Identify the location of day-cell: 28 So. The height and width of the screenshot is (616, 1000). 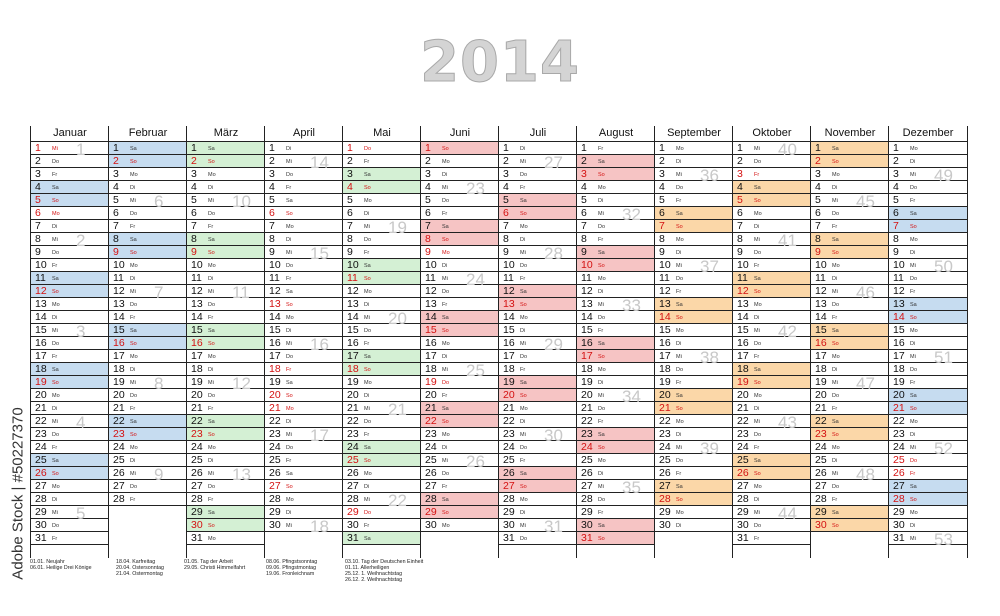
(928, 499).